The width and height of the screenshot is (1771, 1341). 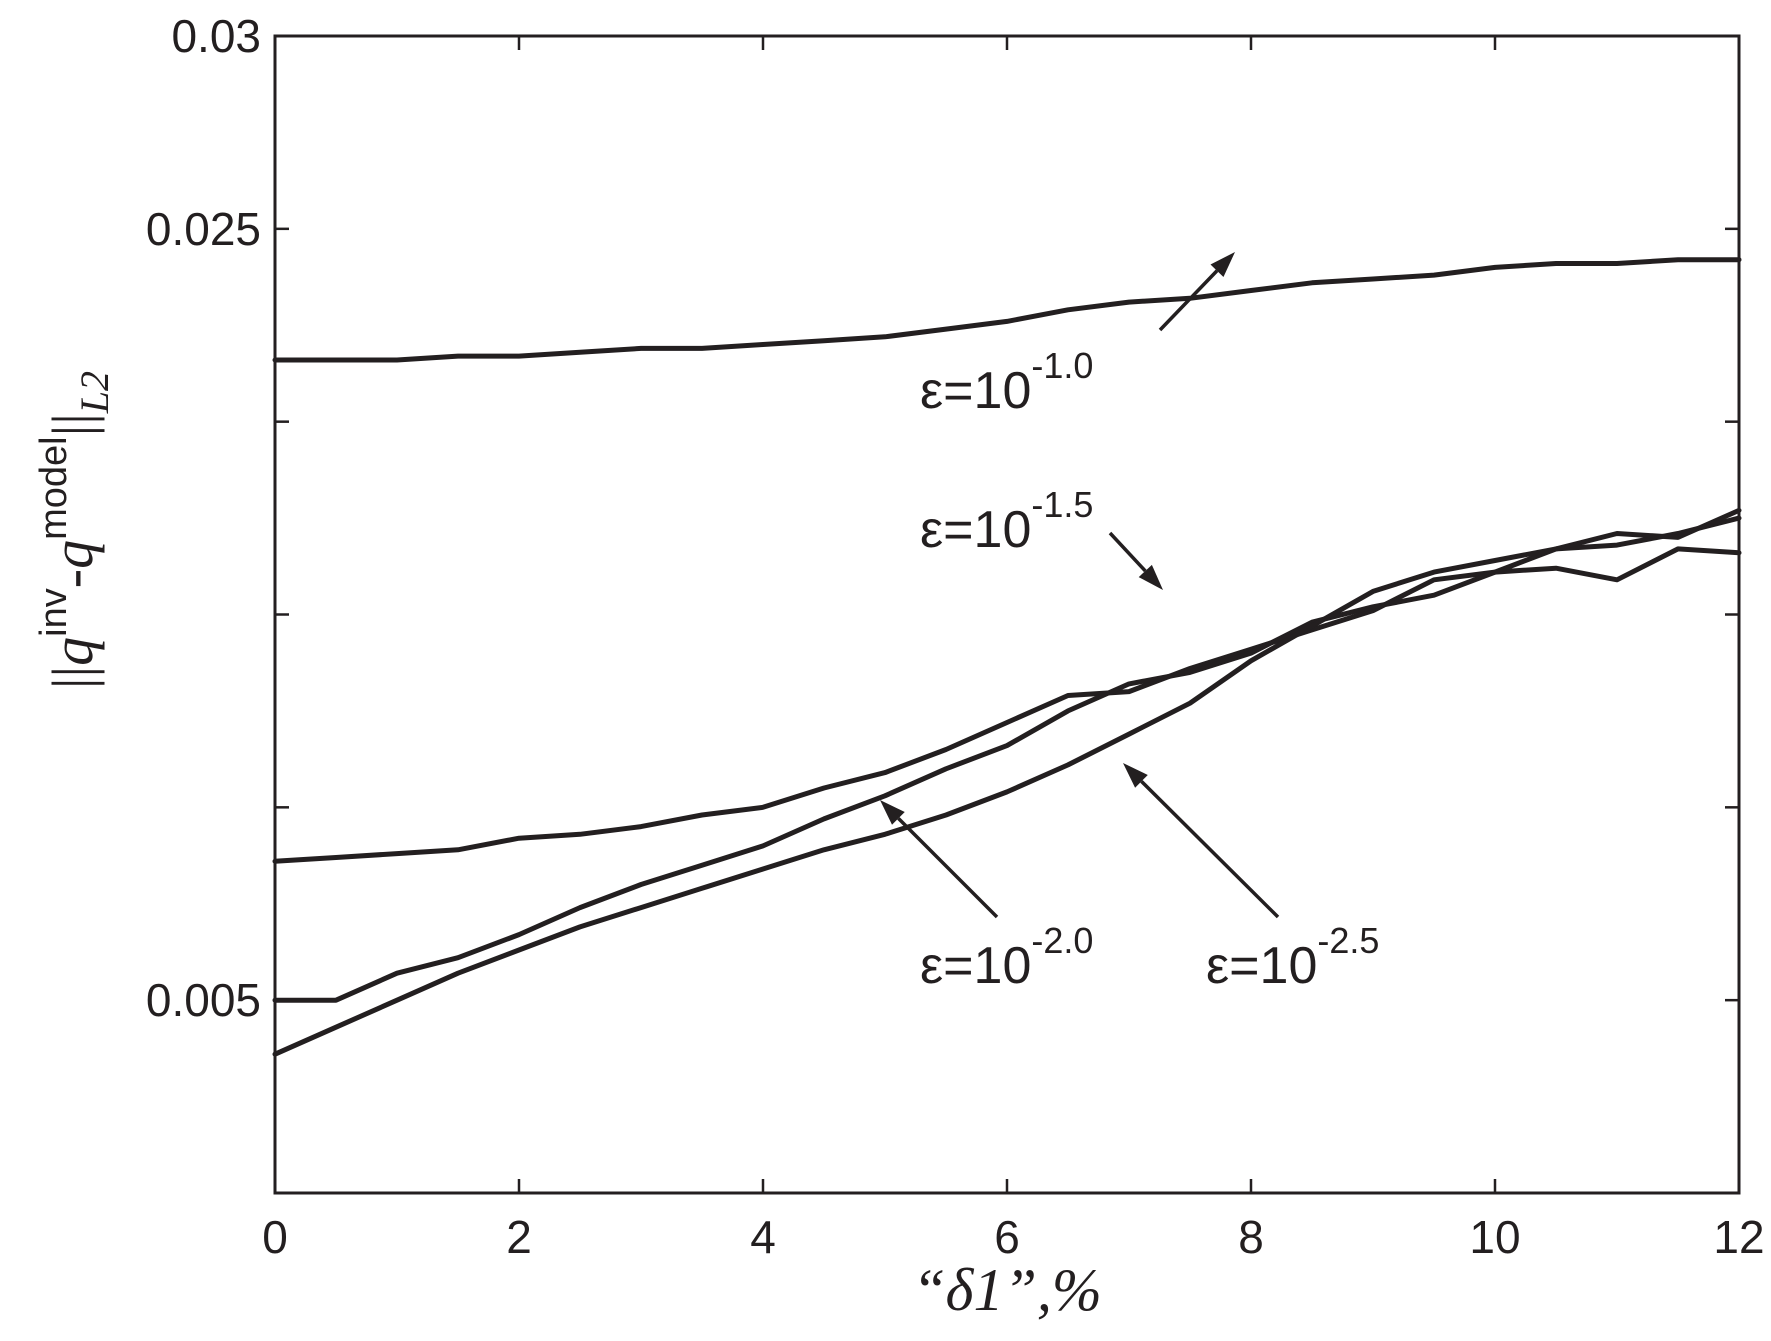 I want to click on svg-text: ε=10-2.5, so click(x=1292, y=957).